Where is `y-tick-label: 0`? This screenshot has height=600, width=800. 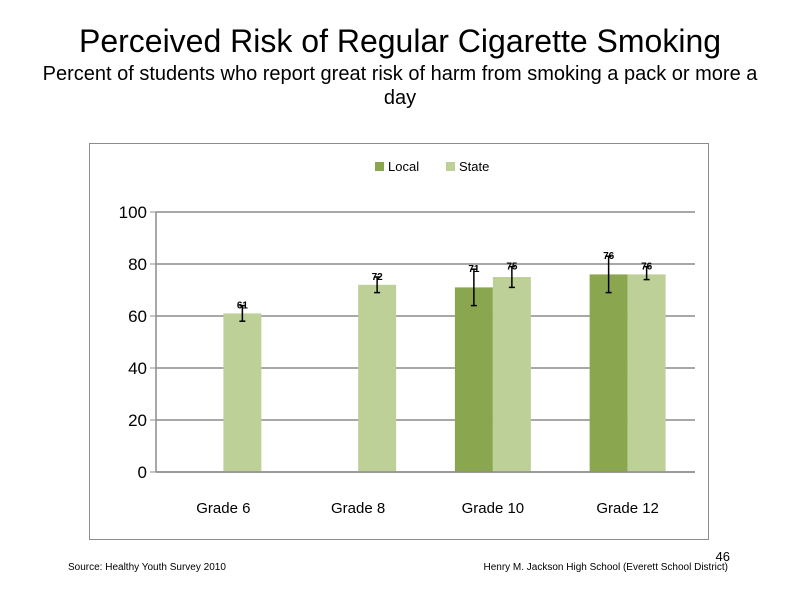
y-tick-label: 0 is located at coordinates (142, 472).